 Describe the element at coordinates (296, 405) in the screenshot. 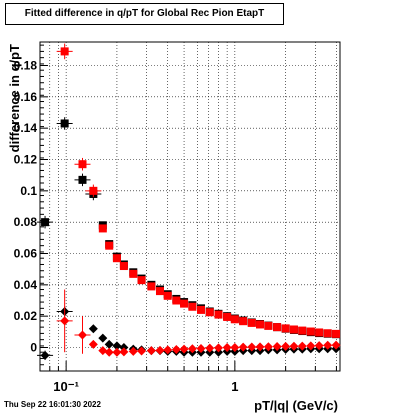

I see `x-axis-label: pT/|q| (GeV/c)` at that location.